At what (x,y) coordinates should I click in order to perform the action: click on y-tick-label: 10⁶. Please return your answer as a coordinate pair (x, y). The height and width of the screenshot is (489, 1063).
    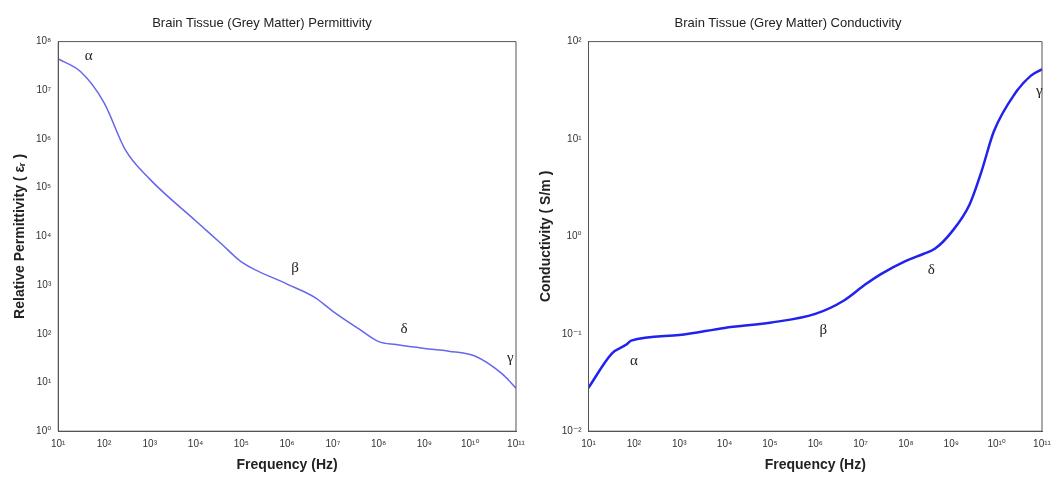
    Looking at the image, I should click on (43, 138).